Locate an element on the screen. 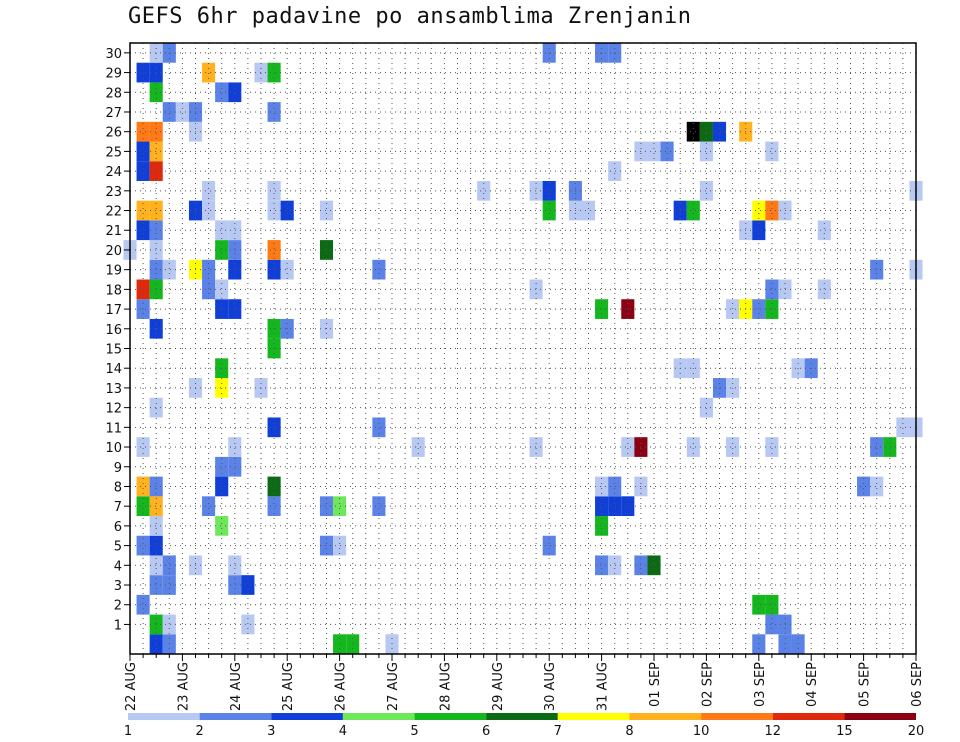 The width and height of the screenshot is (960, 742). x-tick-label: 25 AUG is located at coordinates (288, 686).